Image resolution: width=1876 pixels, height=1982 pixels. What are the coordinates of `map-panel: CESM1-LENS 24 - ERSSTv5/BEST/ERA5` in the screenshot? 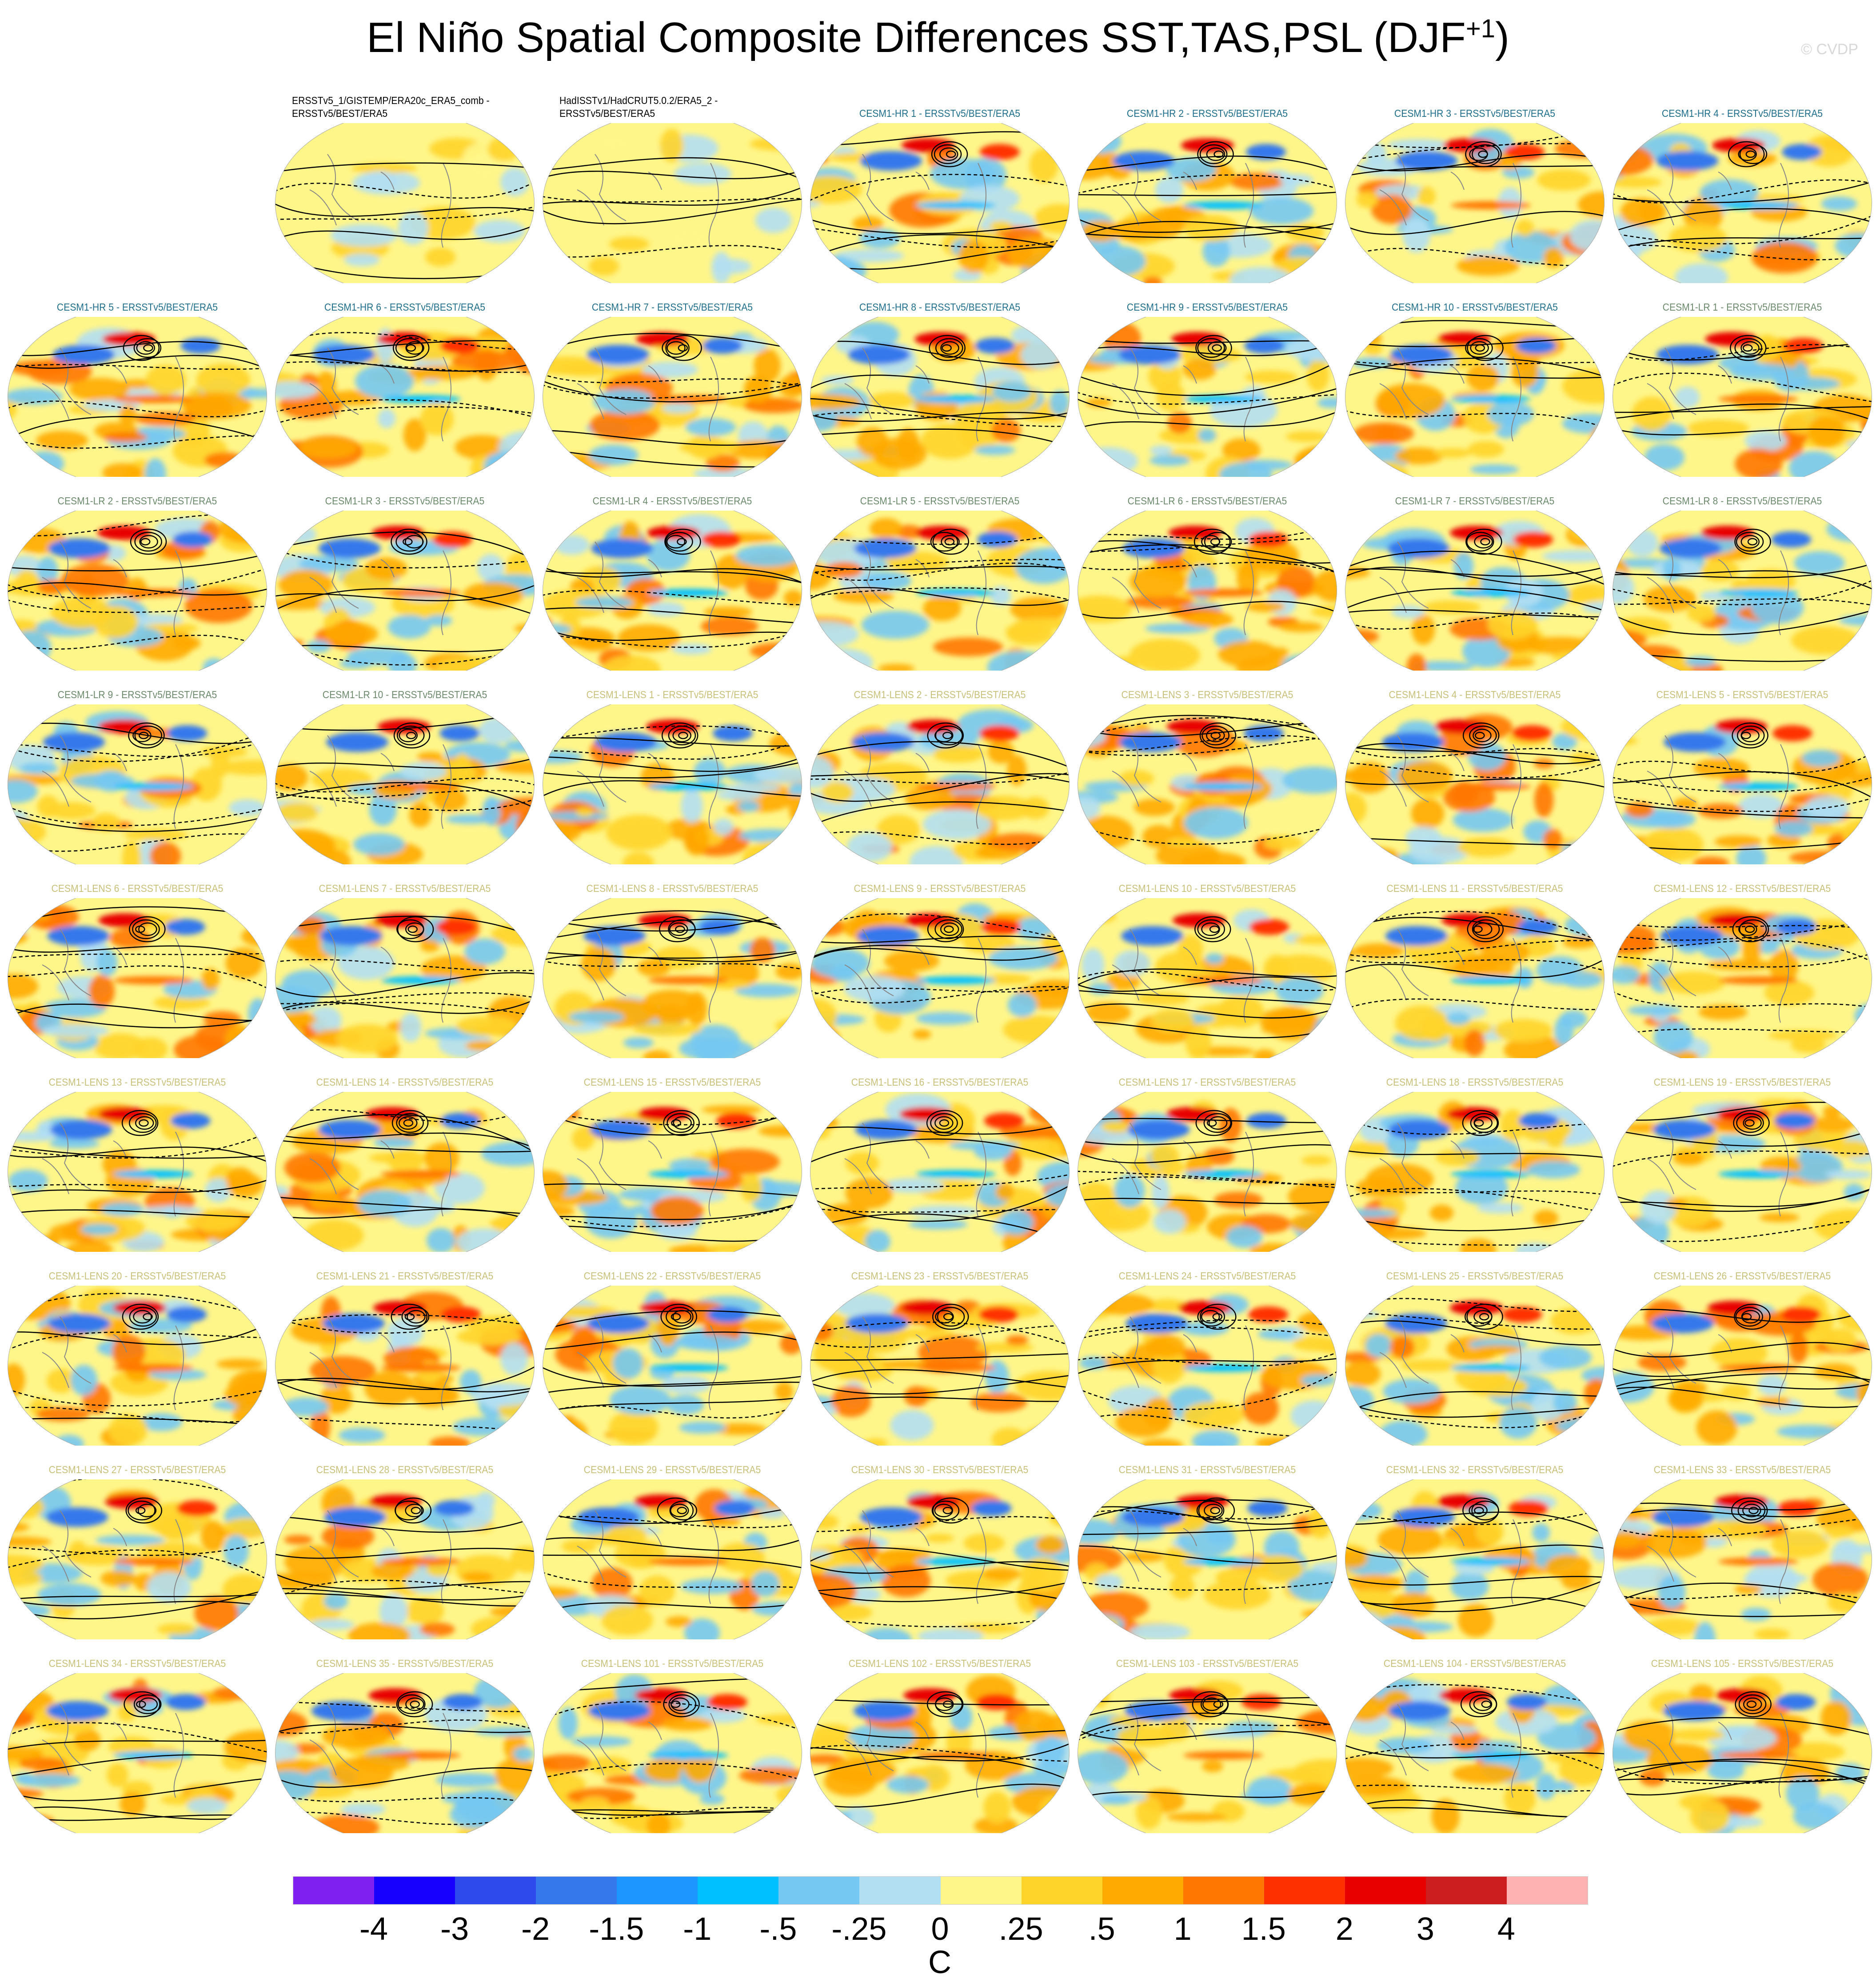 It's located at (1207, 1365).